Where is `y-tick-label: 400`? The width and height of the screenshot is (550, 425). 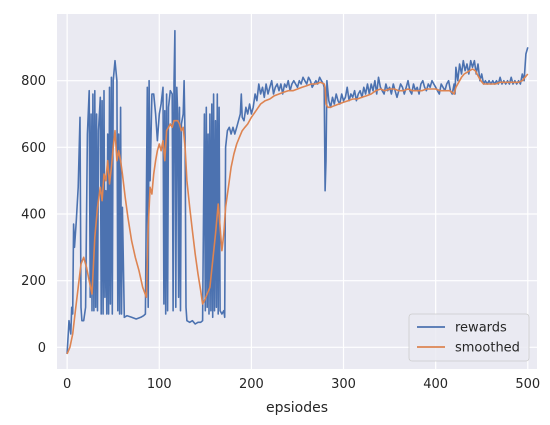 y-tick-label: 400 is located at coordinates (33, 215).